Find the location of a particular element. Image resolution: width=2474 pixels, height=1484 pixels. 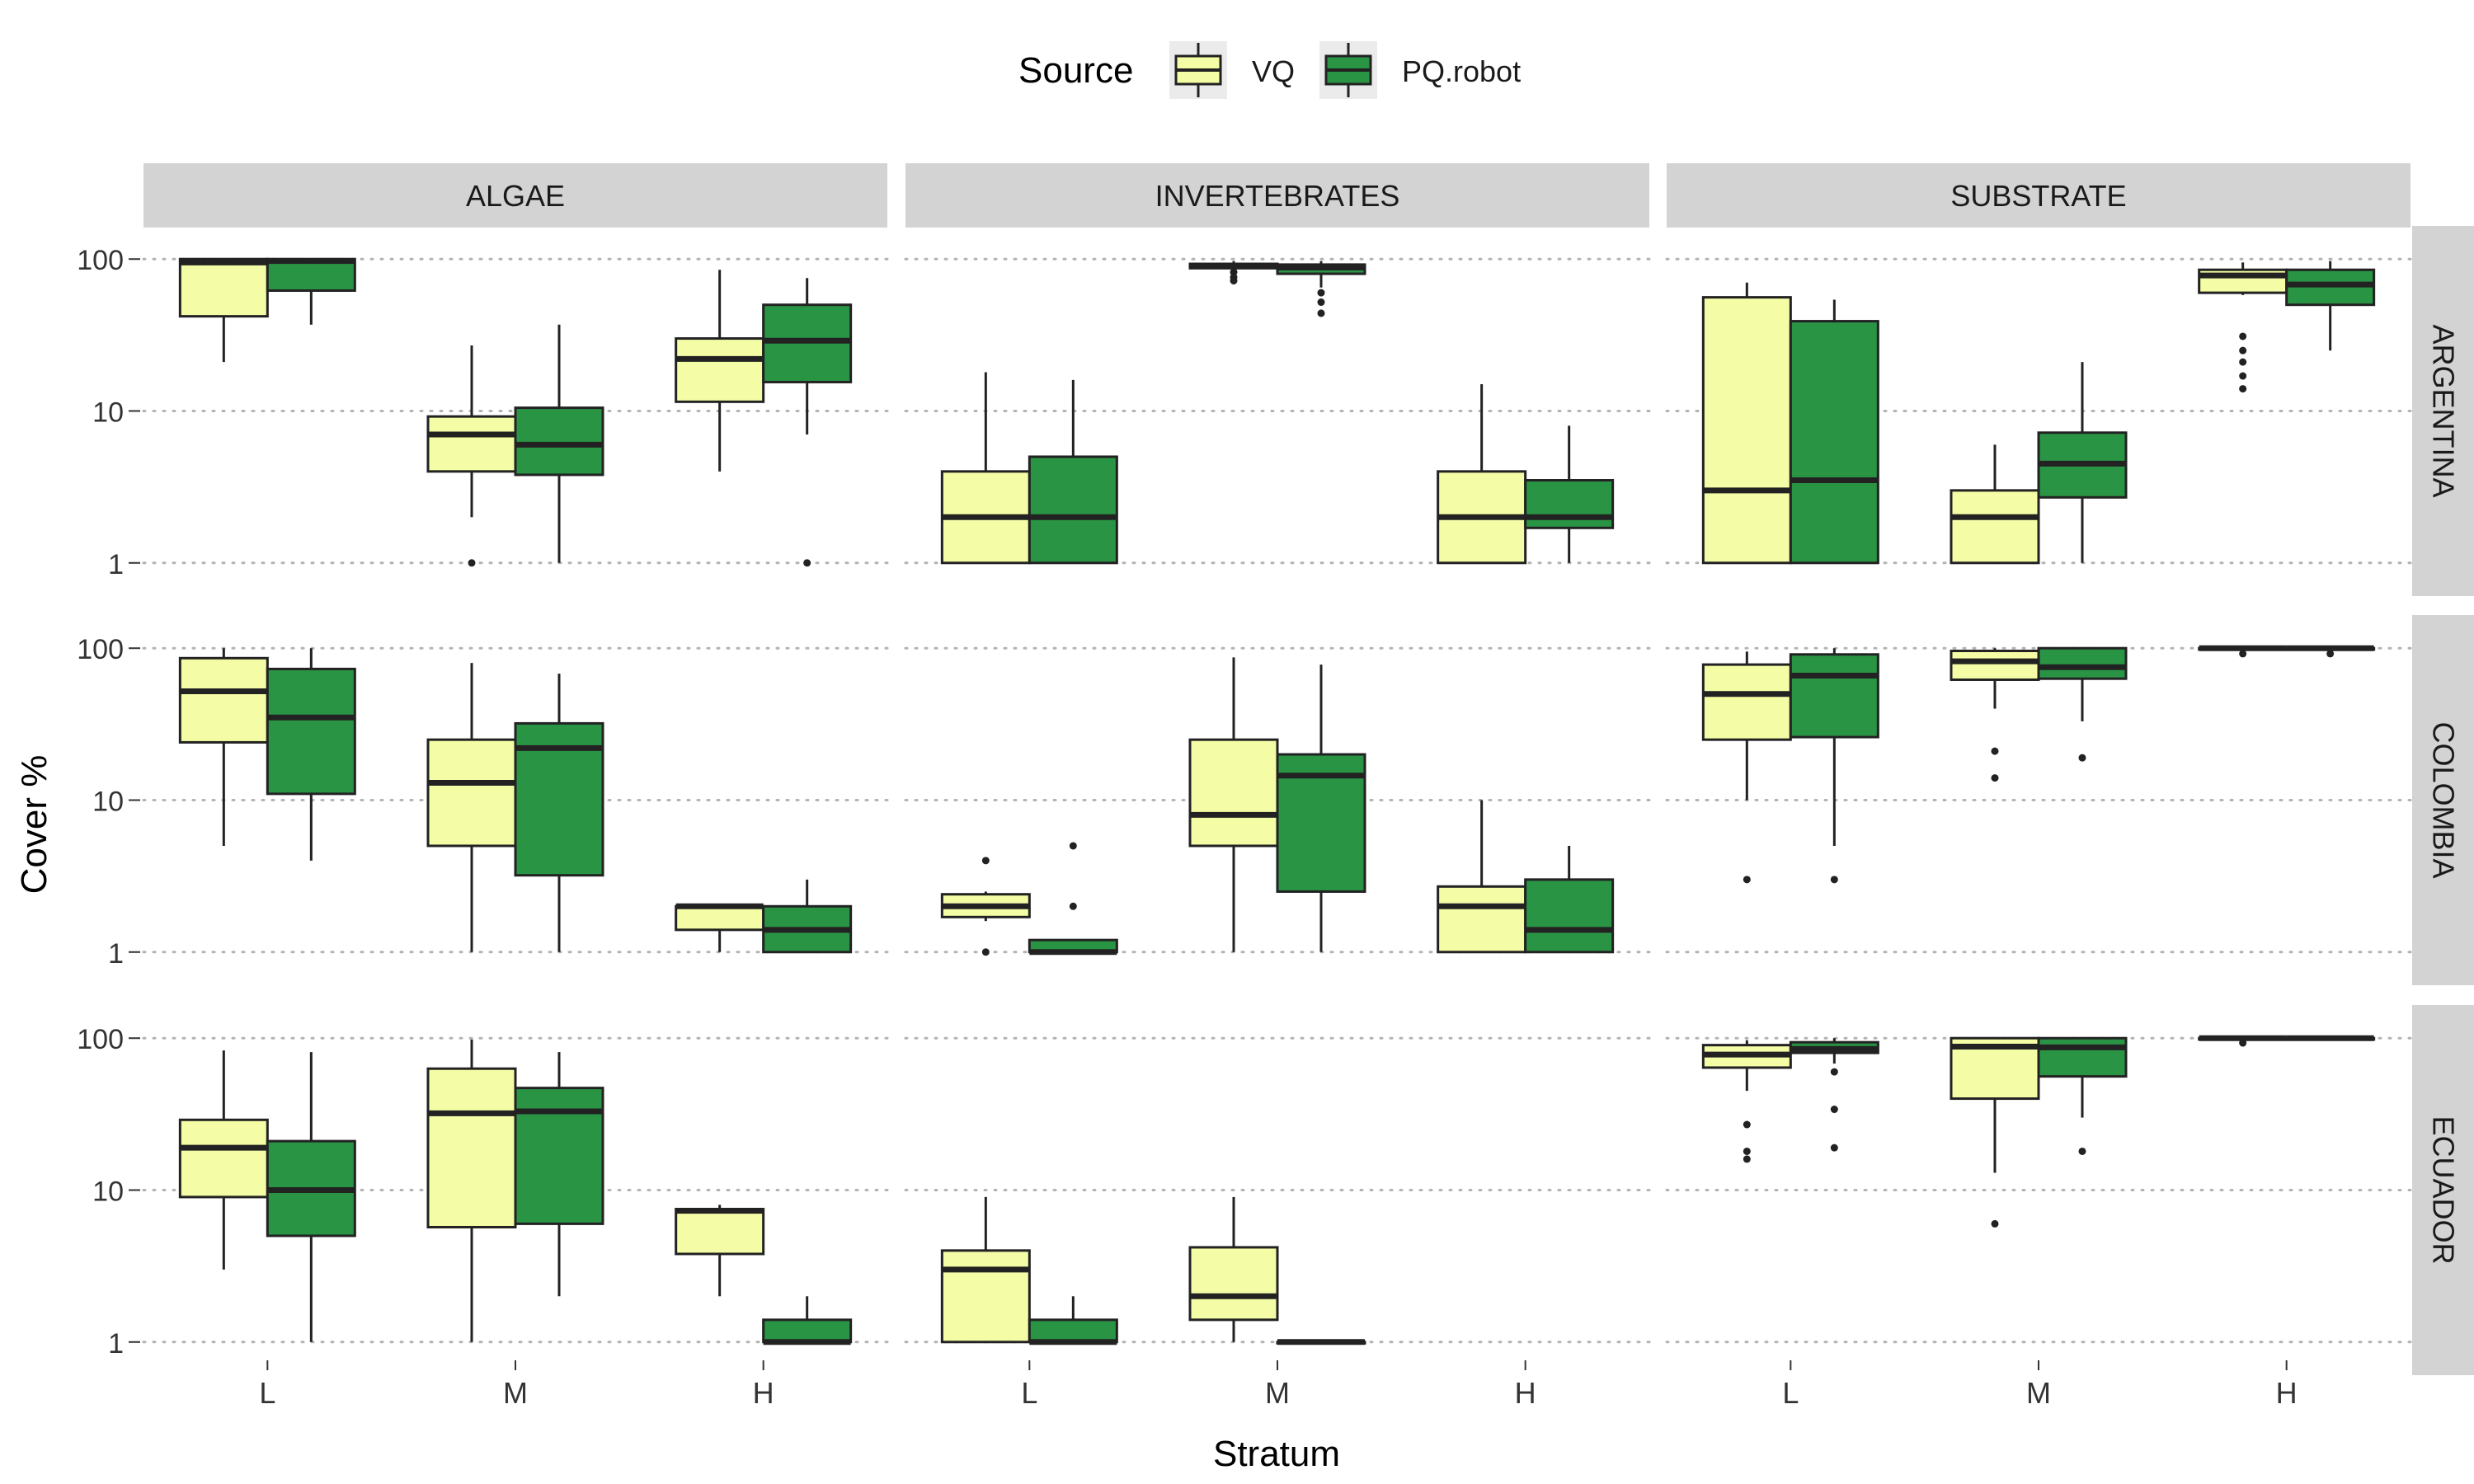

box-ecuador-algae-h-vq is located at coordinates (720, 1251).